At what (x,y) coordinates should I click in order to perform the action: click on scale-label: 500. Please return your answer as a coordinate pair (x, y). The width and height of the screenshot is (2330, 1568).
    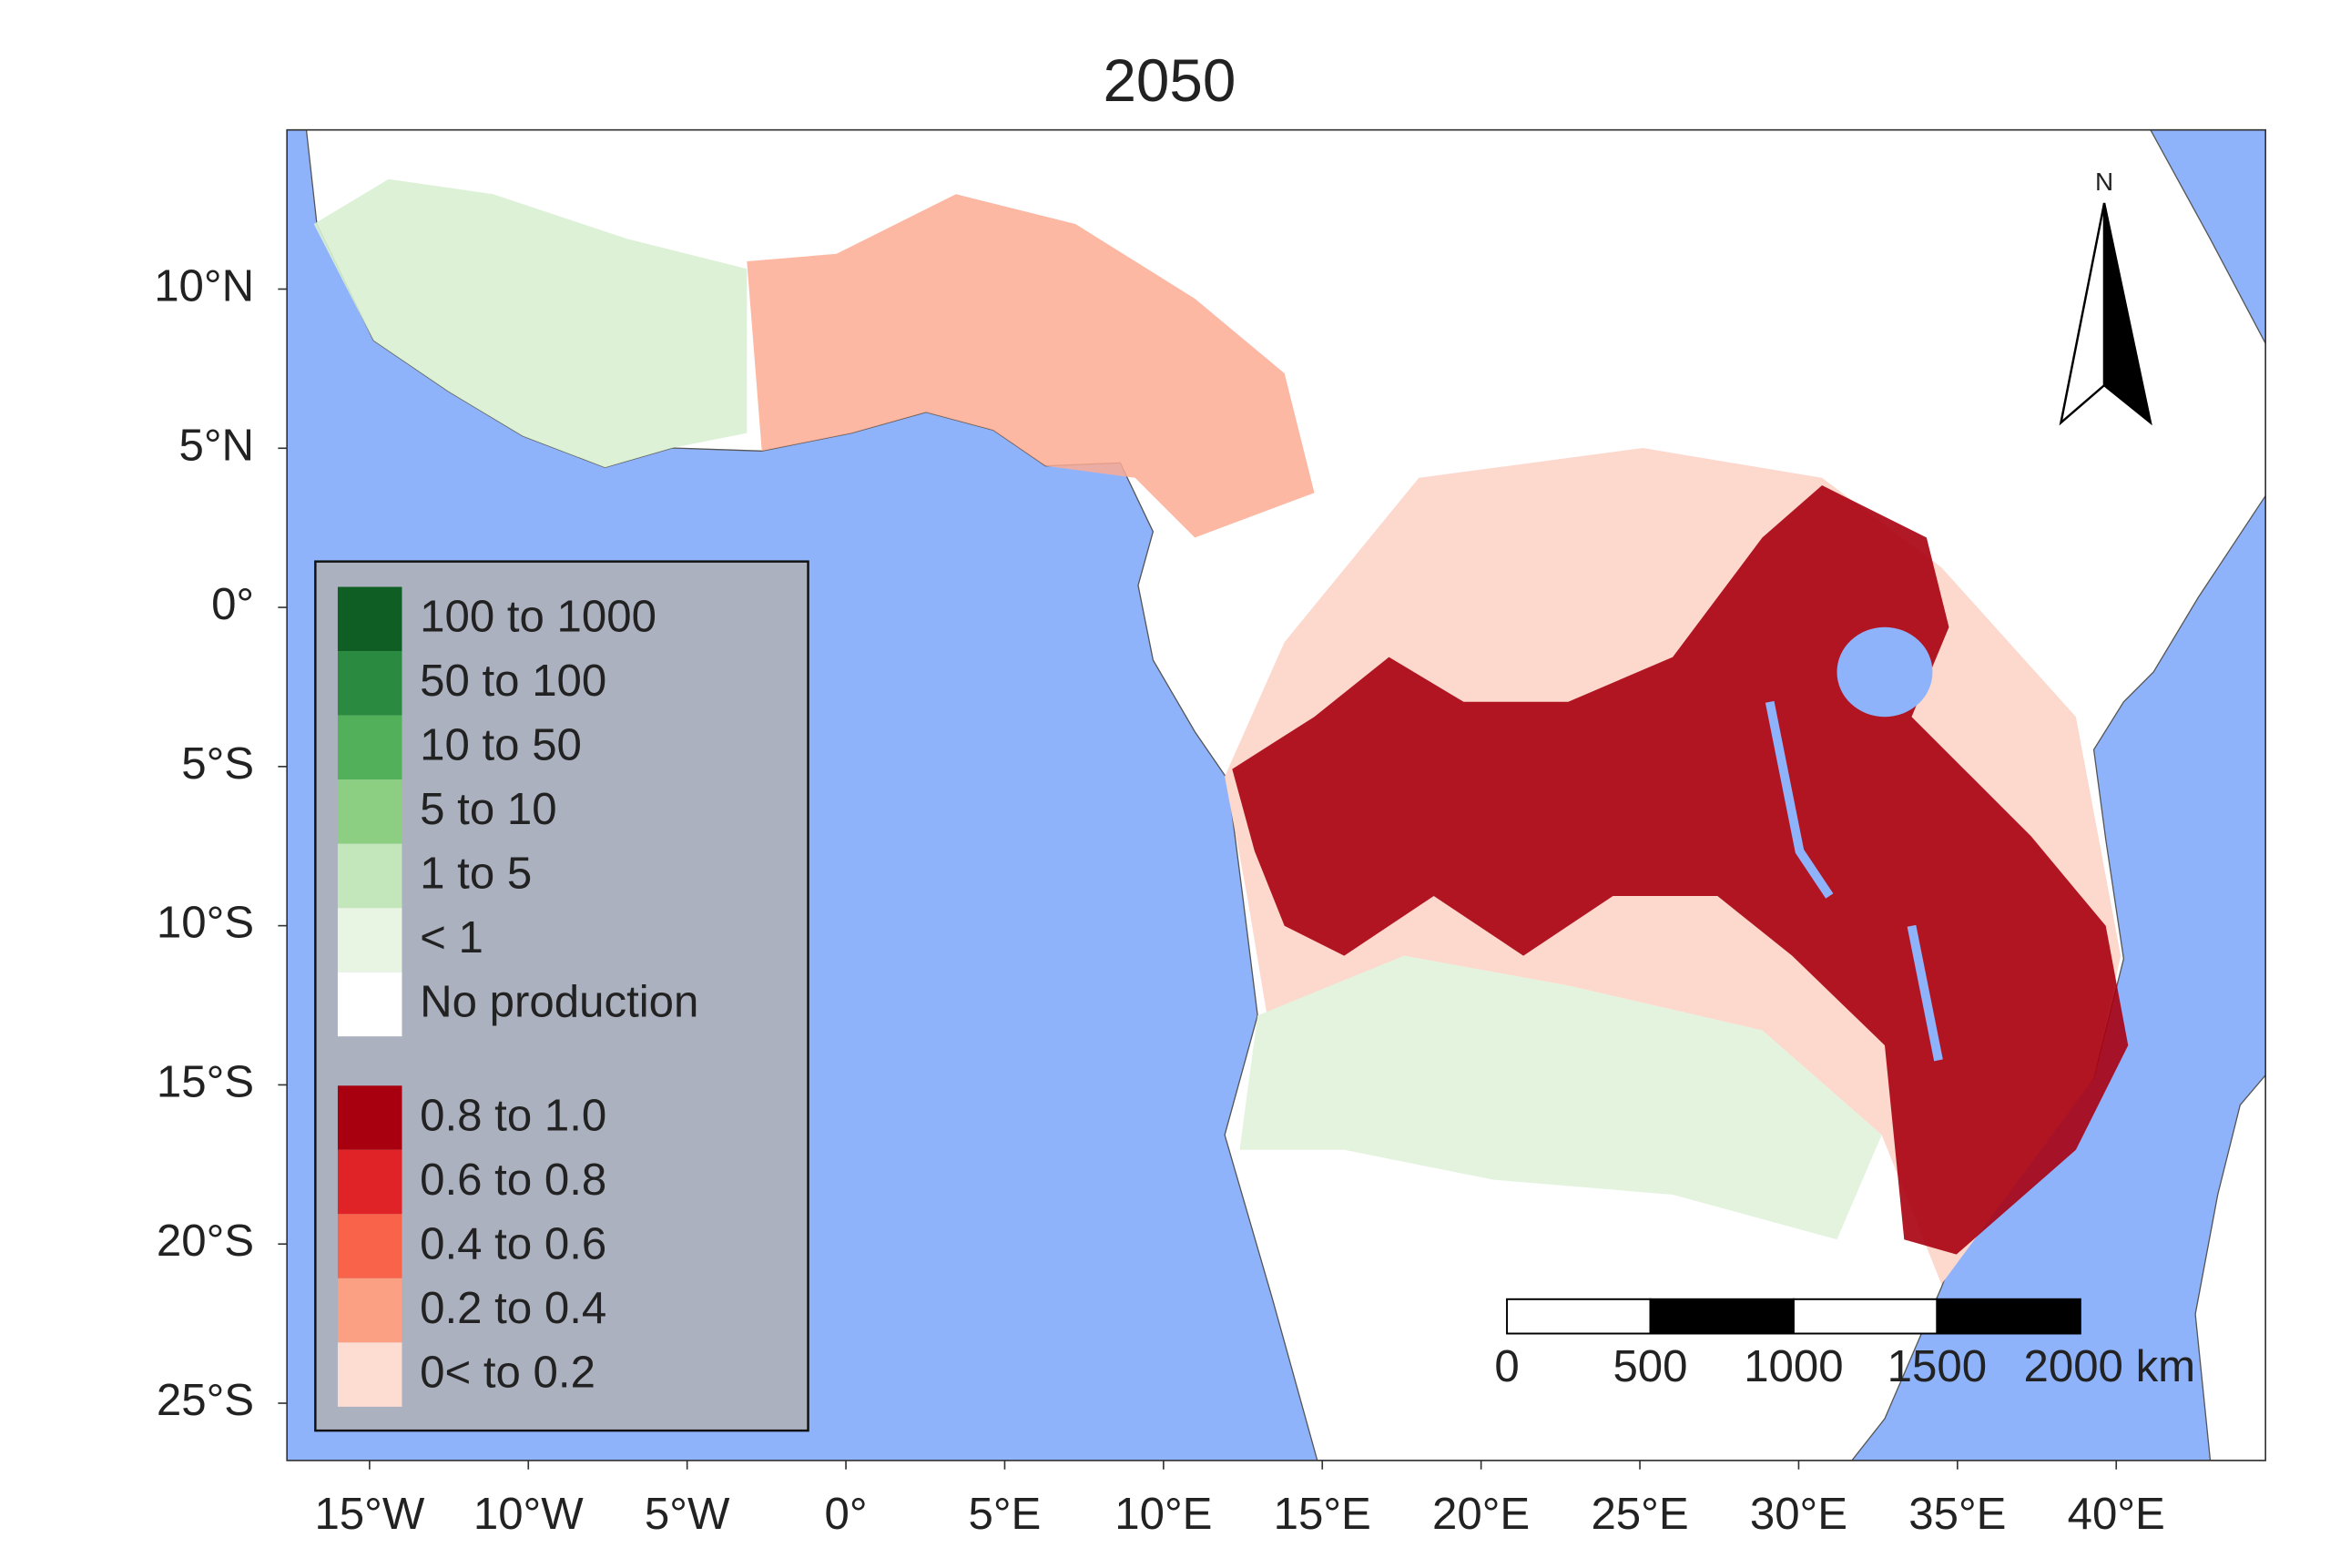
    Looking at the image, I should click on (1650, 1366).